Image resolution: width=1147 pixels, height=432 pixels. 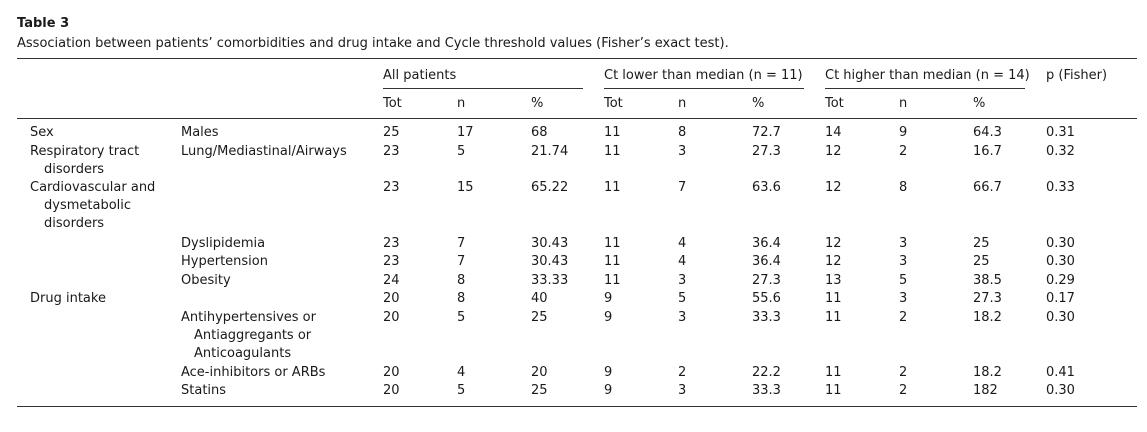 What do you see at coordinates (550, 280) in the screenshot?
I see `row-value: 33.33` at bounding box center [550, 280].